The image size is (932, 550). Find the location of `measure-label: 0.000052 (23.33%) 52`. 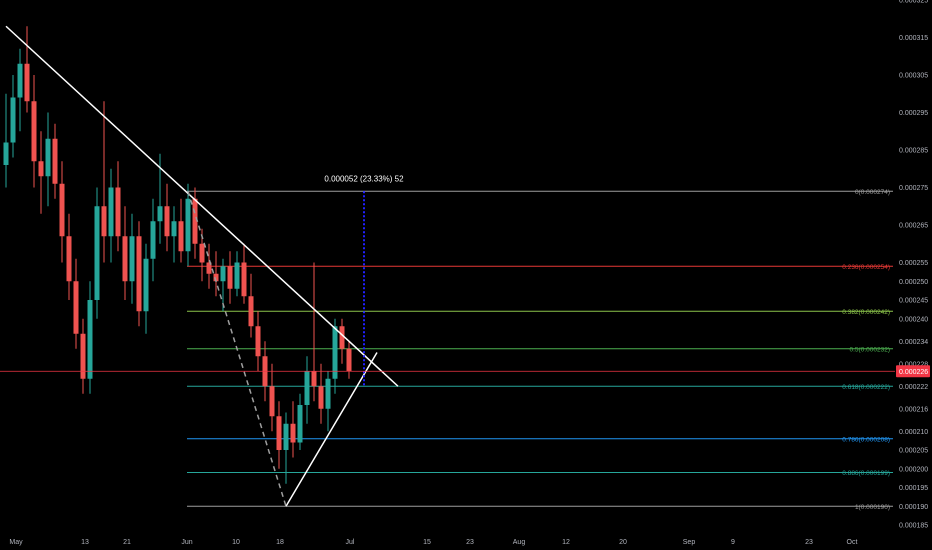

measure-label: 0.000052 (23.33%) 52 is located at coordinates (364, 178).